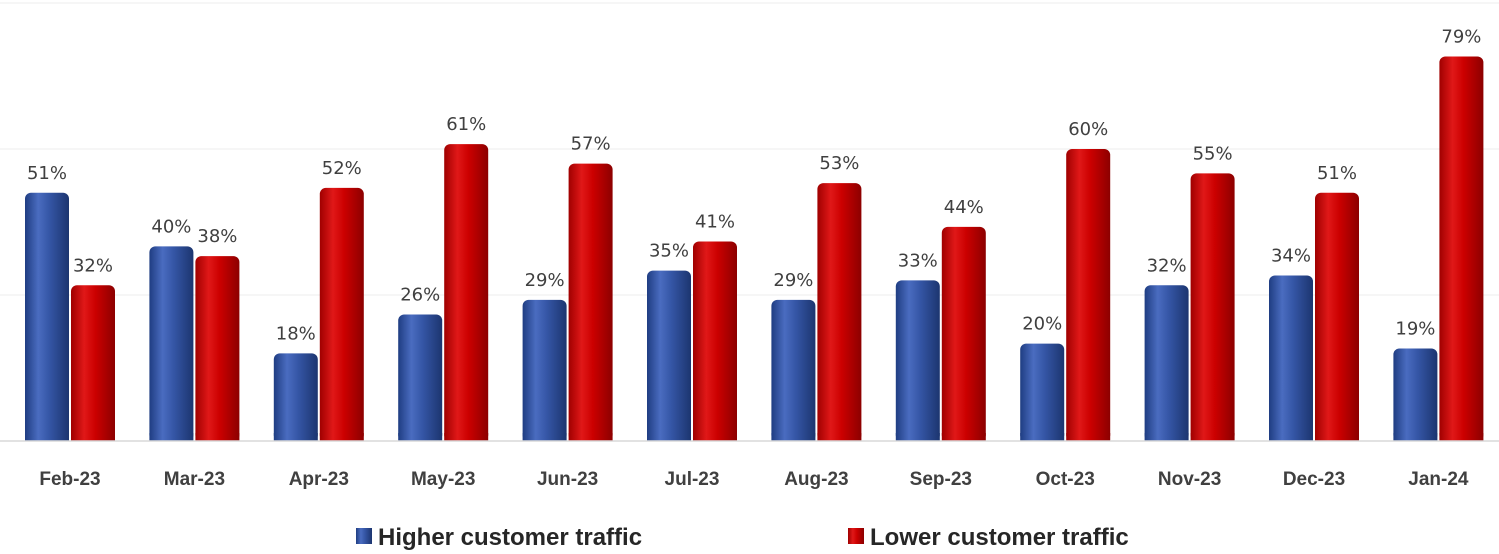  What do you see at coordinates (1291, 256) in the screenshot?
I see `data-label: 34%` at bounding box center [1291, 256].